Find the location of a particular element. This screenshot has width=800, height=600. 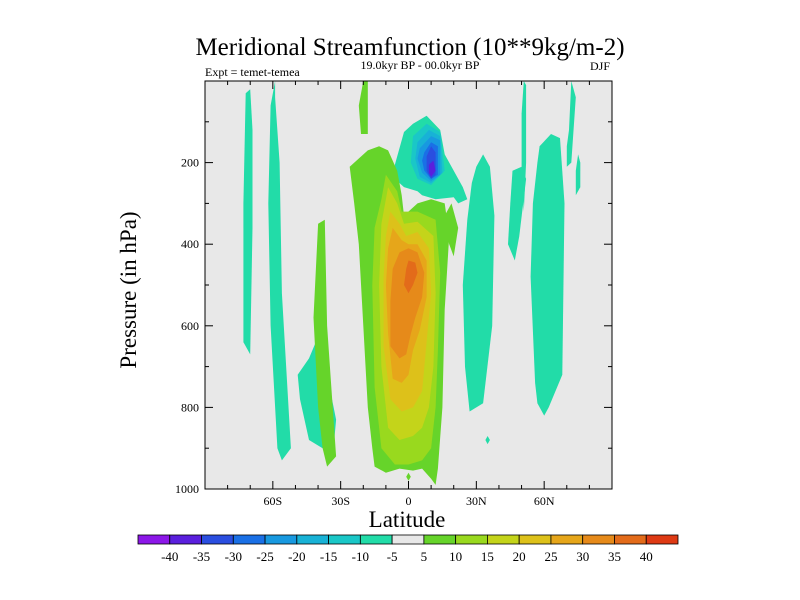

contour-region-level--5-10 is located at coordinates (571, 124).